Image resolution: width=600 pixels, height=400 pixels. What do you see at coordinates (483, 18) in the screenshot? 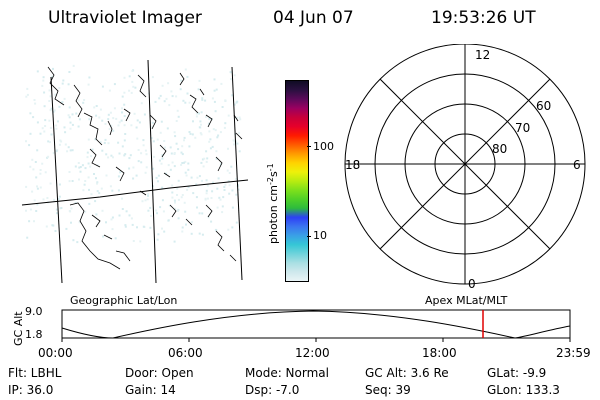
I see `time-label: 19:53:26 UT` at bounding box center [483, 18].